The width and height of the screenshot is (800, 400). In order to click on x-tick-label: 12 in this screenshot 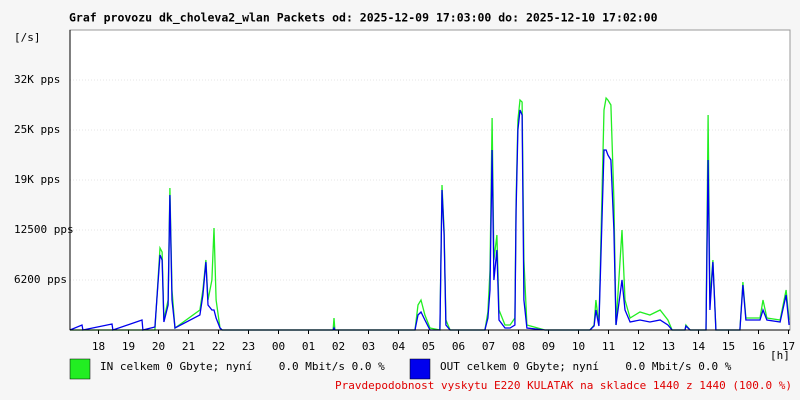, I will do `click(638, 346)`.